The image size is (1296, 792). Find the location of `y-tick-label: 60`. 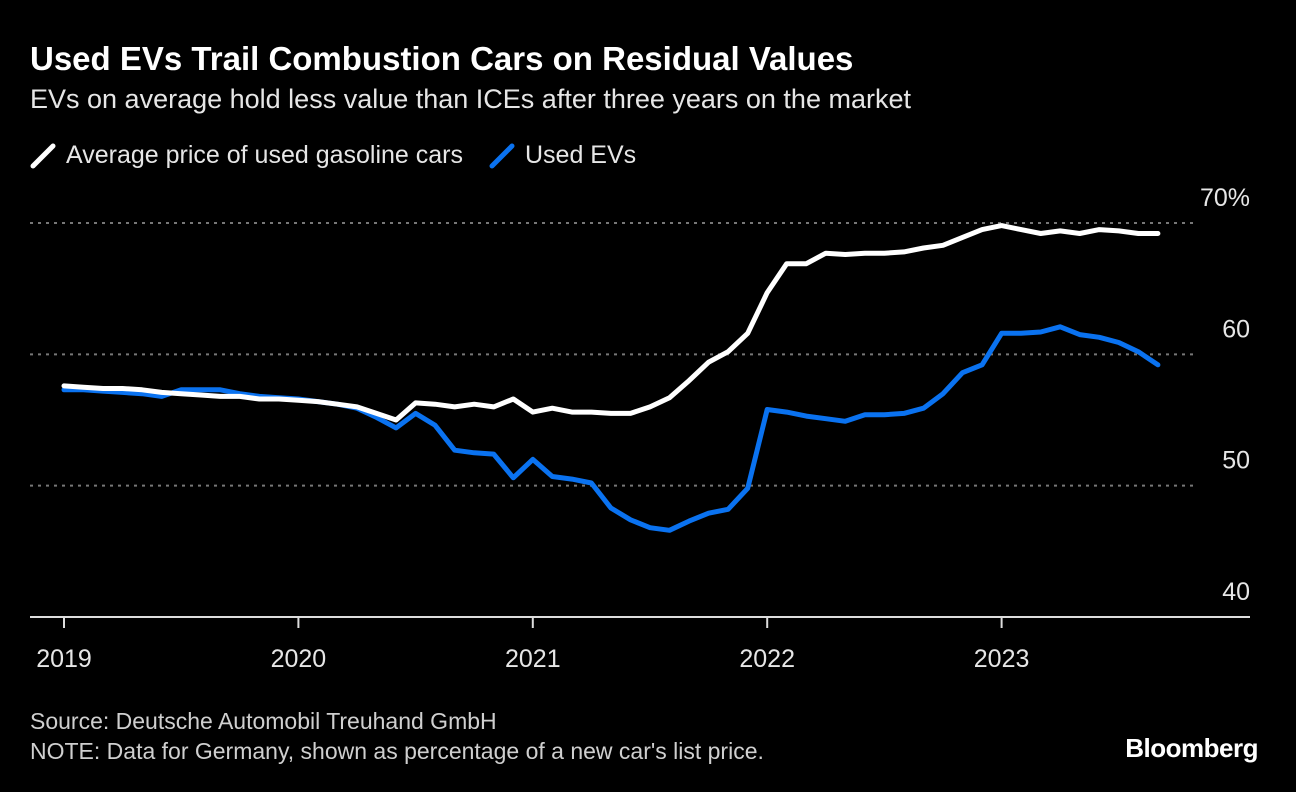

y-tick-label: 60 is located at coordinates (1236, 329).